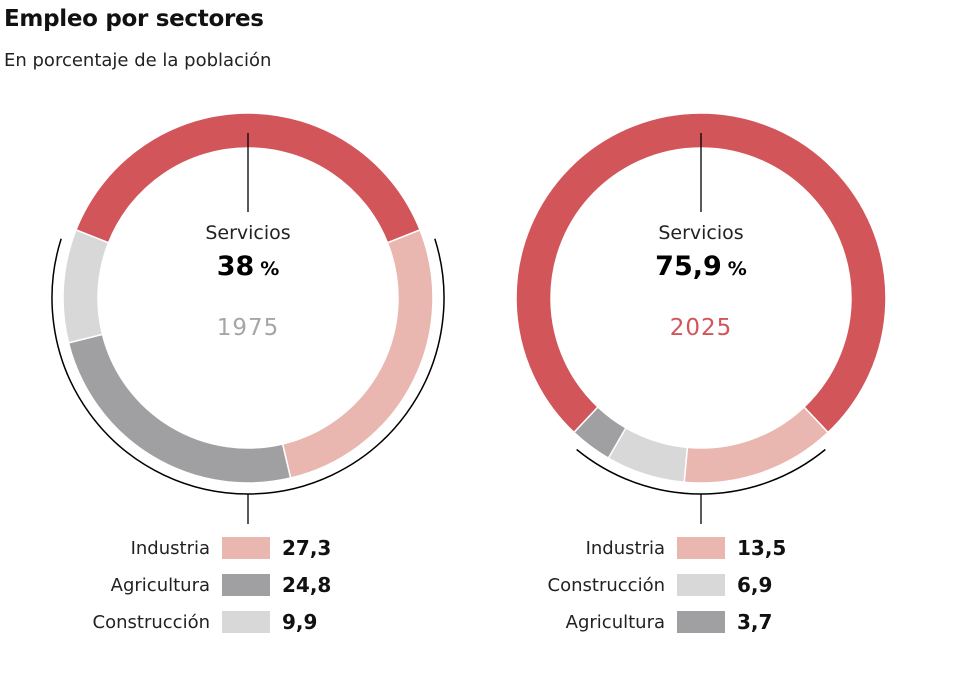  What do you see at coordinates (307, 585) in the screenshot?
I see `legend-value: 24,8` at bounding box center [307, 585].